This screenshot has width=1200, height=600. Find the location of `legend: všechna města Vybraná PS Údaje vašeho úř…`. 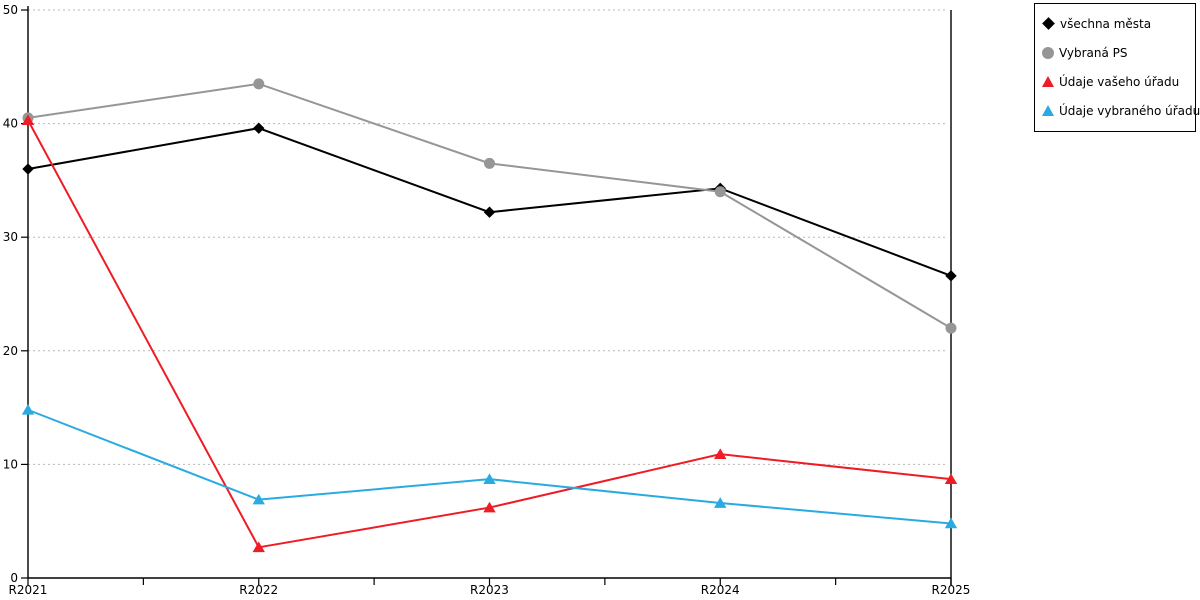

legend: všechna města Vybraná PS Údaje vašeho úř… is located at coordinates (1117, 67).